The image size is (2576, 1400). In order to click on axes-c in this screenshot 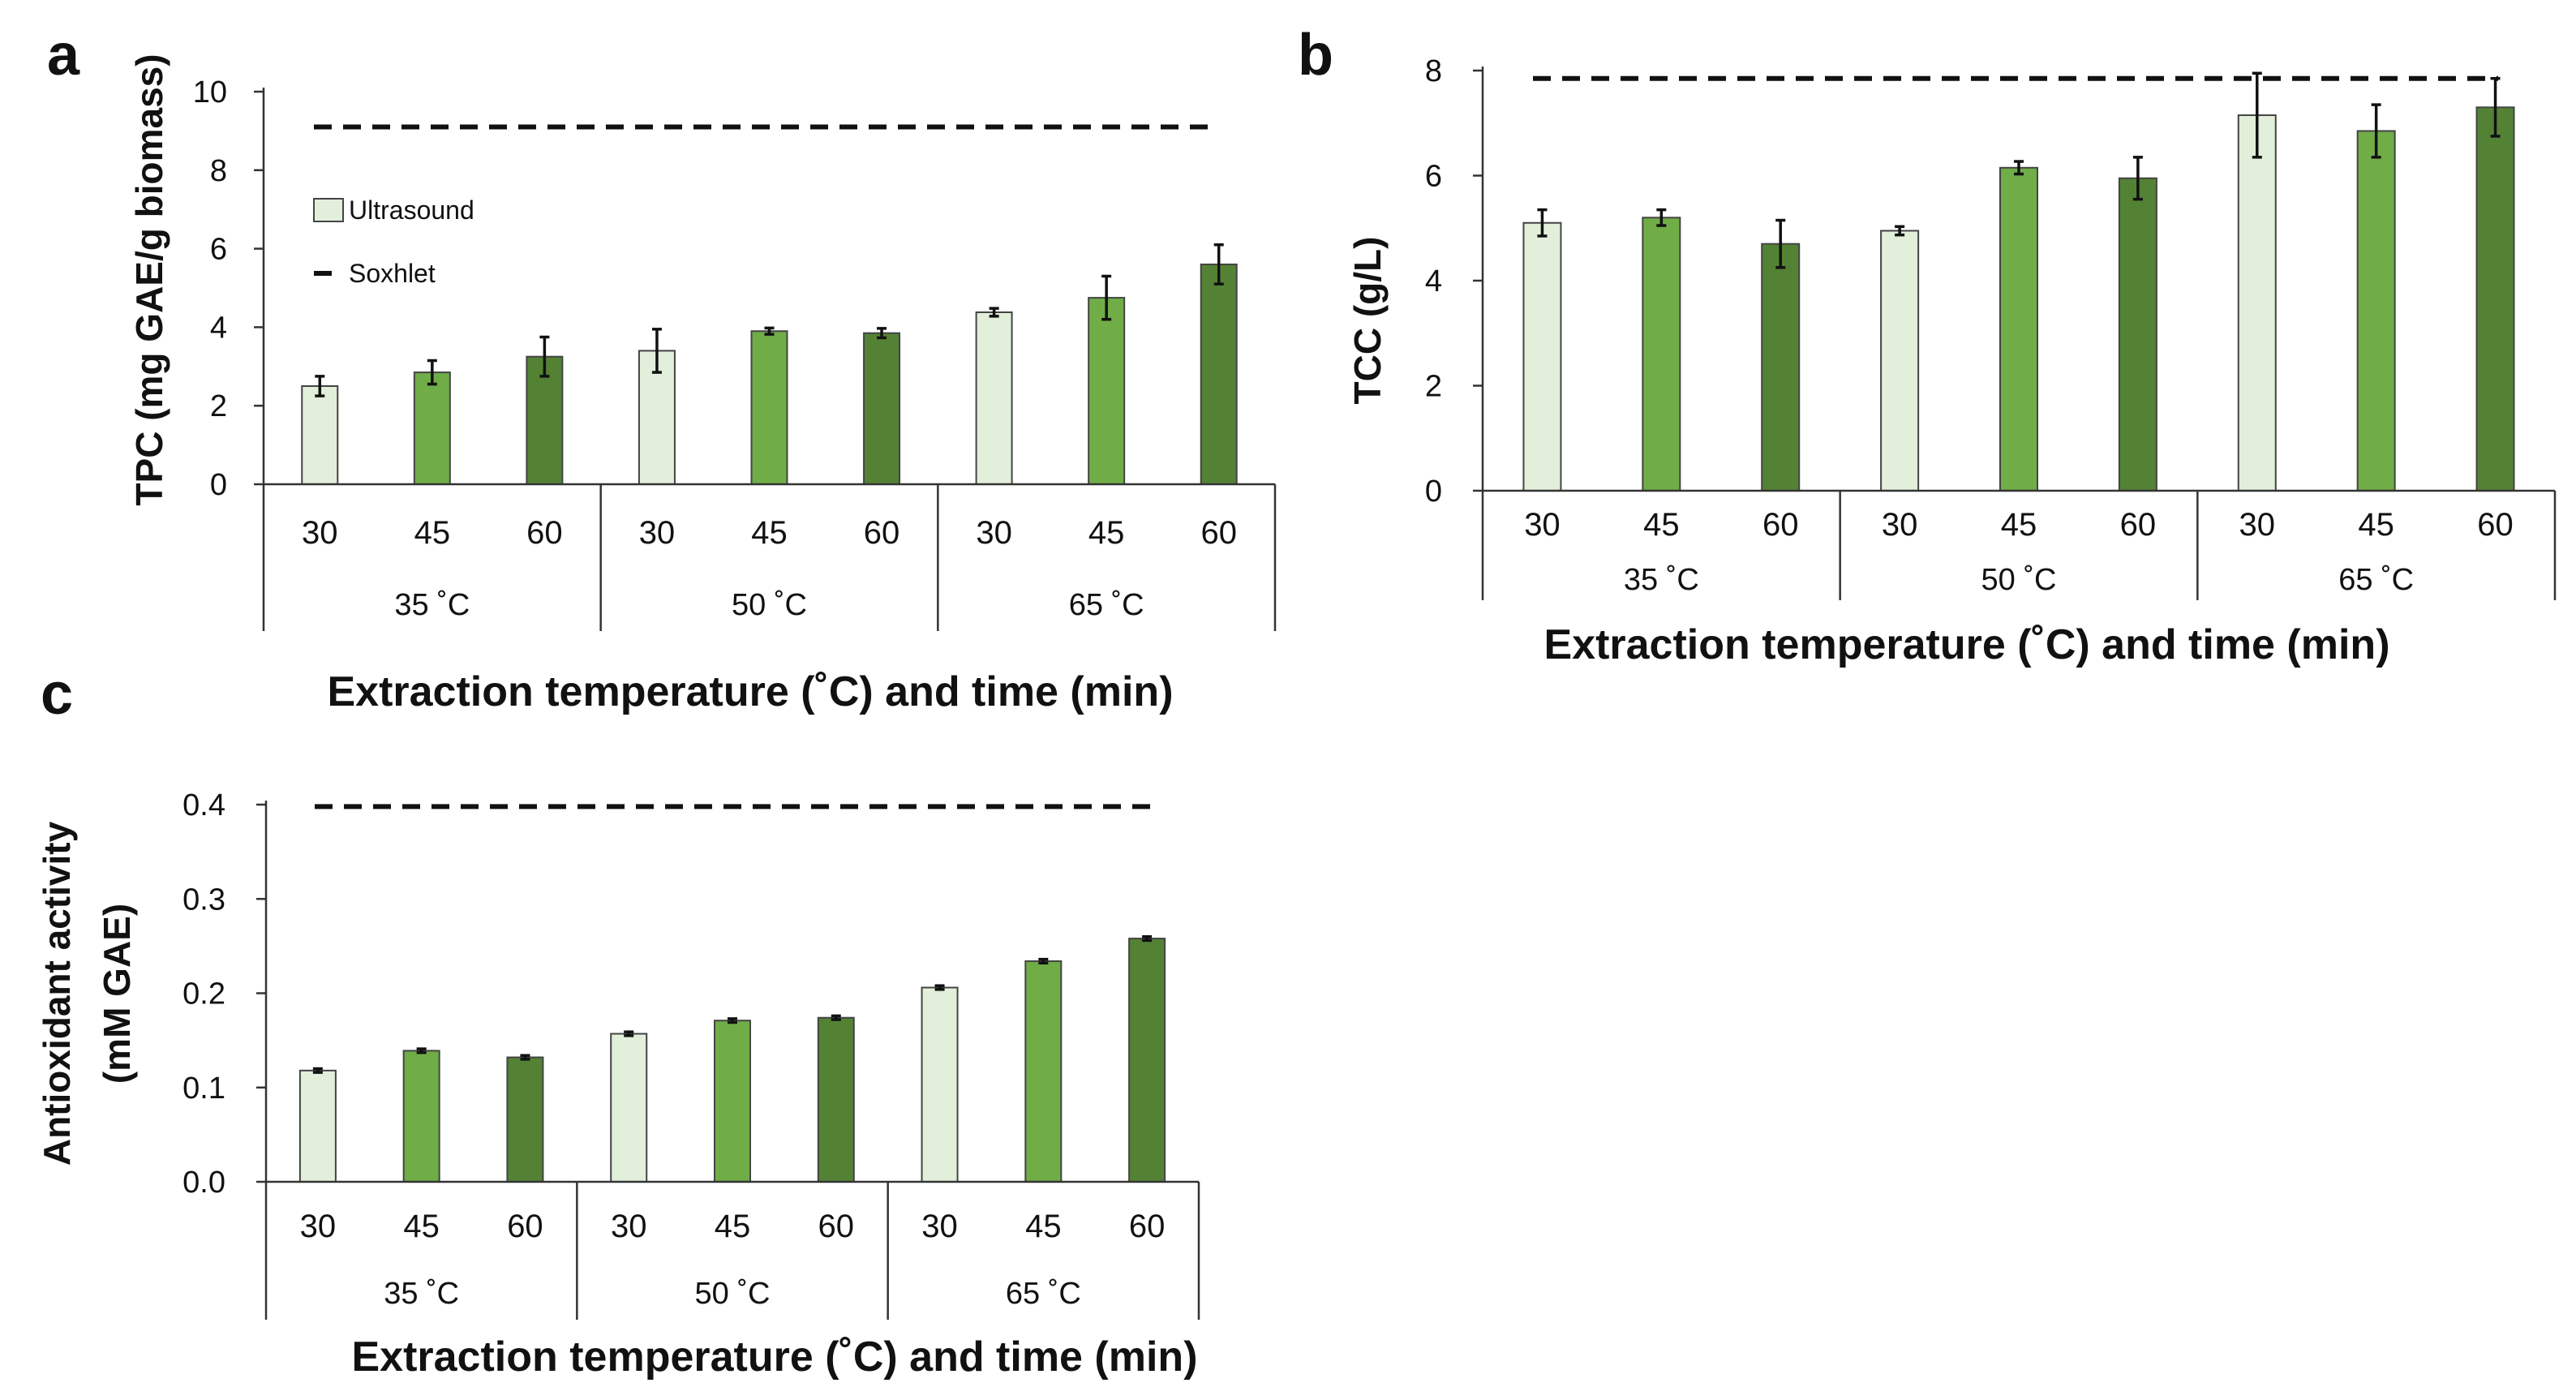, I will do `click(728, 1060)`.